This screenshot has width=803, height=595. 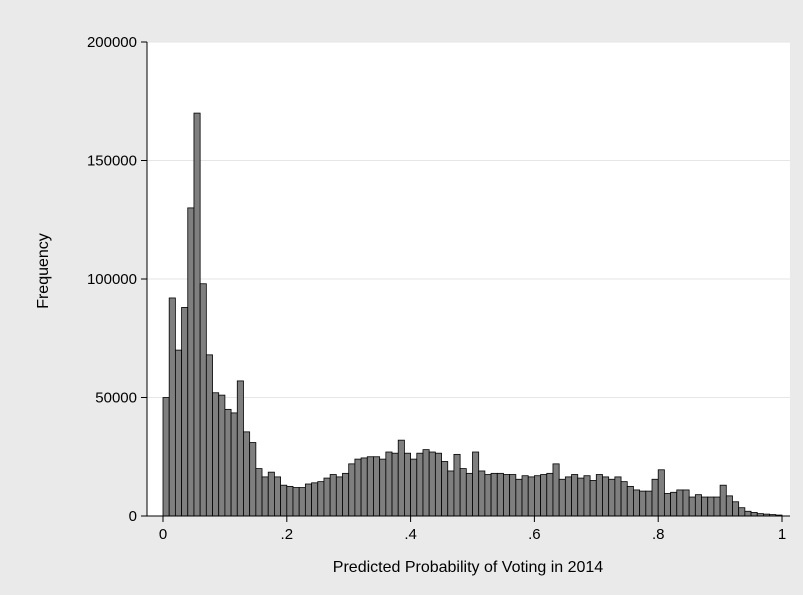 I want to click on y-tick-label: 150000, so click(x=112, y=161).